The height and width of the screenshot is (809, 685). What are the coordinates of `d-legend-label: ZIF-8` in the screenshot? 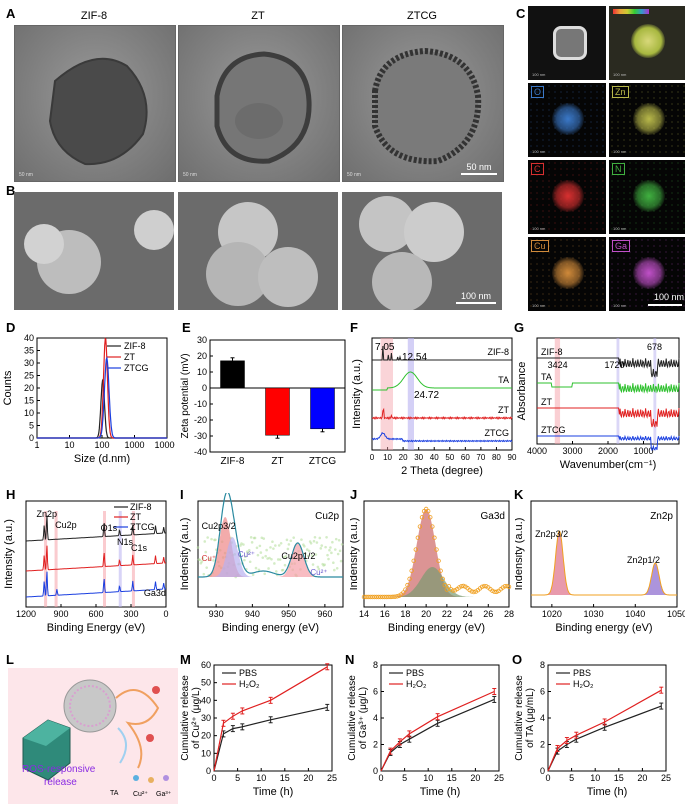 It's located at (135, 346).